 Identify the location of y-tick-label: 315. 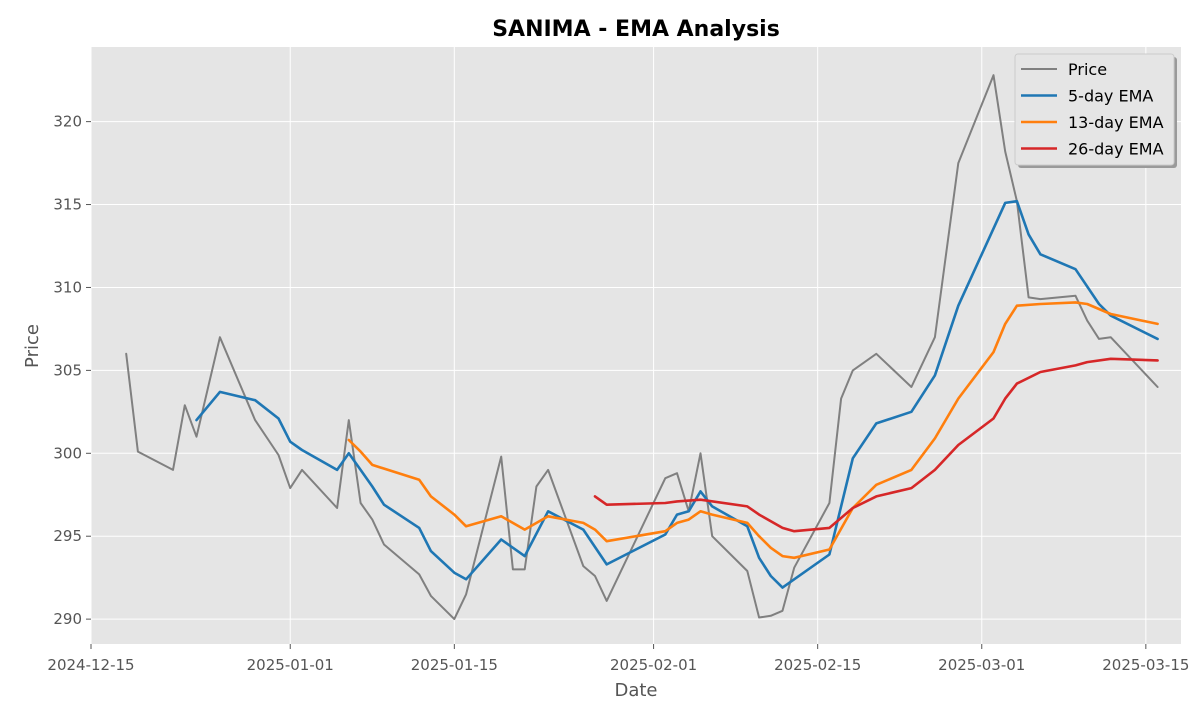
(67, 205).